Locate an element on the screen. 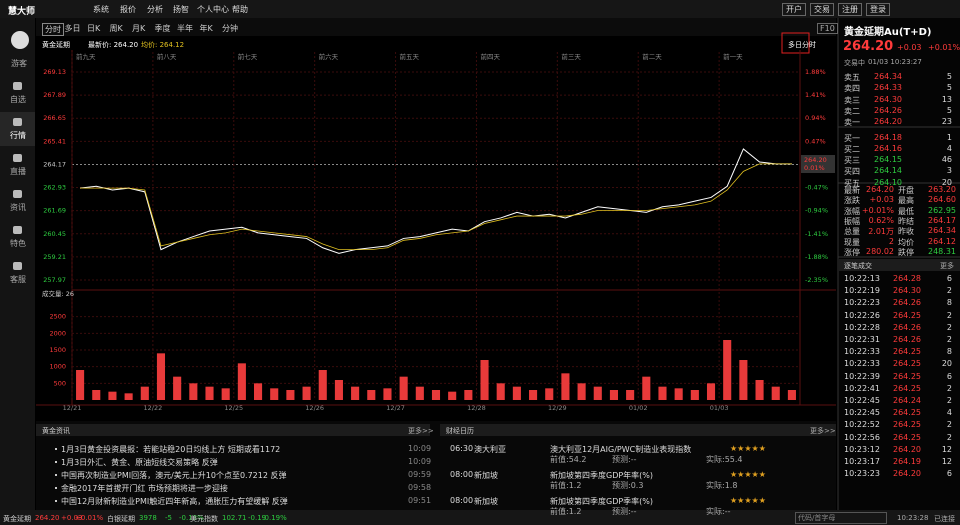 The width and height of the screenshot is (960, 525). day-label: 前九天 is located at coordinates (86, 56).